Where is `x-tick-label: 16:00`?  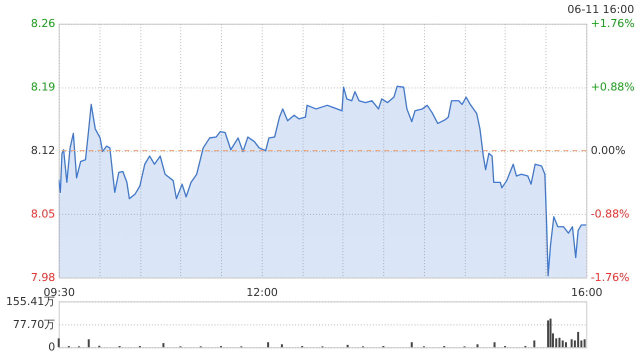 x-tick-label: 16:00 is located at coordinates (586, 292).